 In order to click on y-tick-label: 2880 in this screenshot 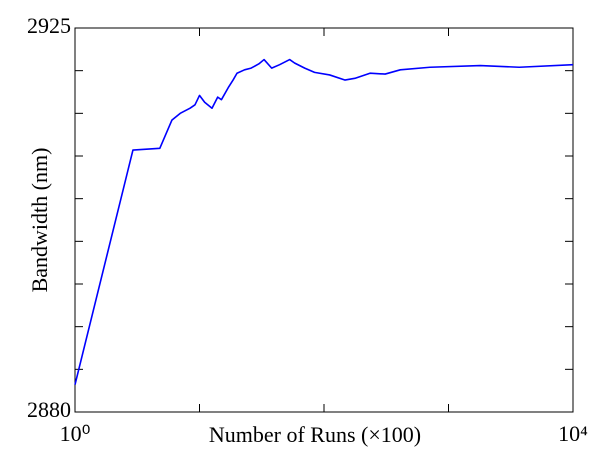, I will do `click(49, 409)`.